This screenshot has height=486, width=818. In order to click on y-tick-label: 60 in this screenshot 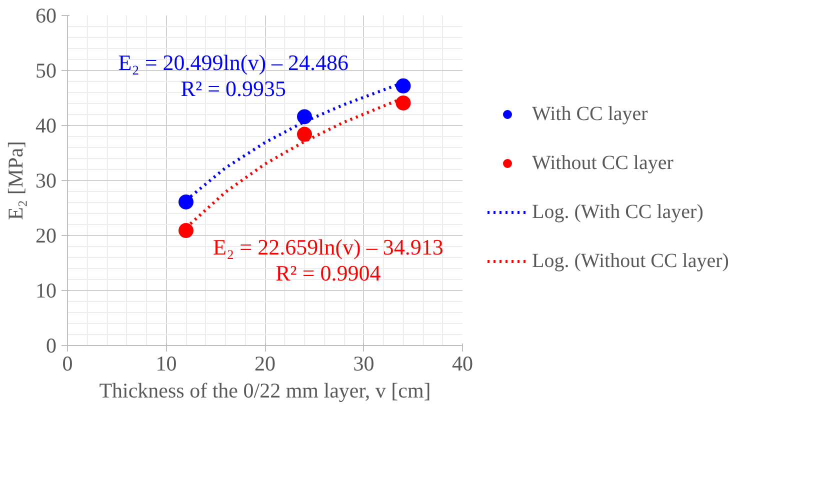, I will do `click(46, 16)`.